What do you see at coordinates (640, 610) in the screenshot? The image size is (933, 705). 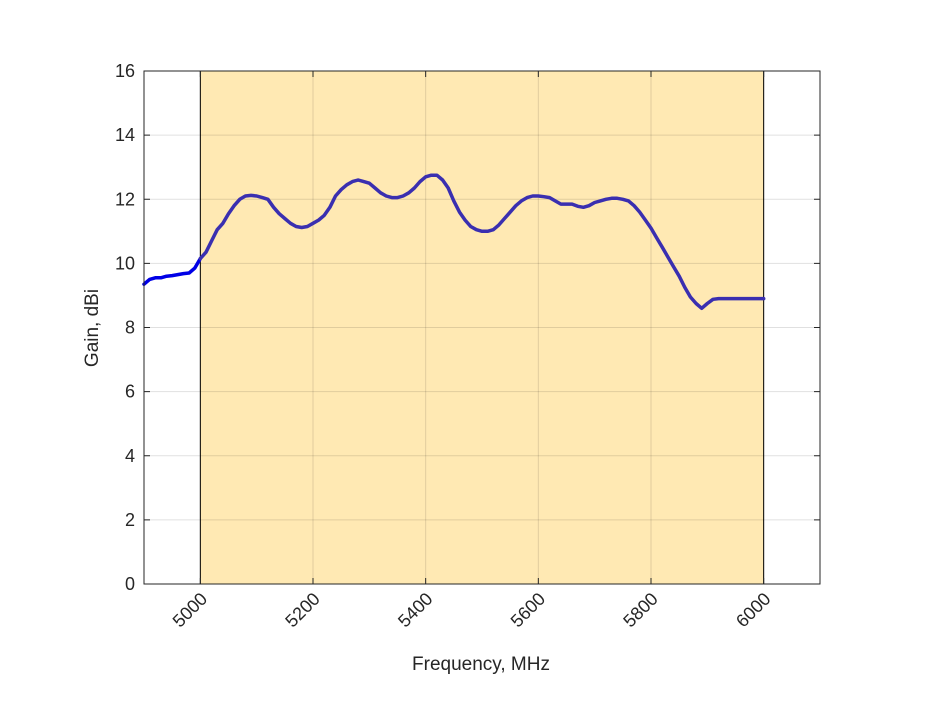 I see `x-tick-label: 5800` at bounding box center [640, 610].